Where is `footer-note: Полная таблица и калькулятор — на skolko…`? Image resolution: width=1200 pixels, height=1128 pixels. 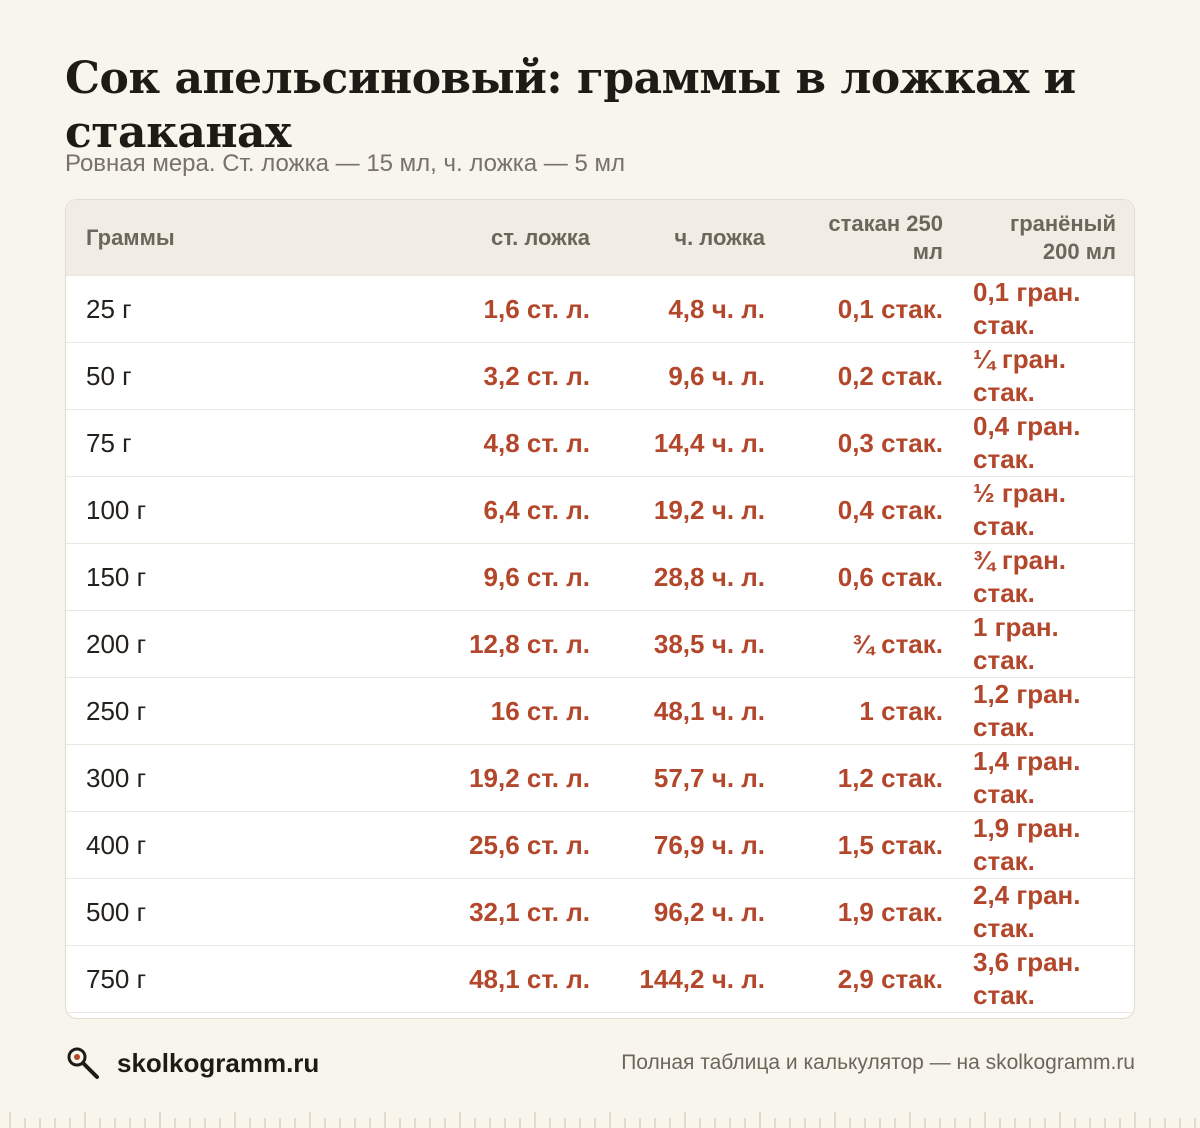
footer-note: Полная таблица и калькулятор — на skolko… is located at coordinates (878, 1062).